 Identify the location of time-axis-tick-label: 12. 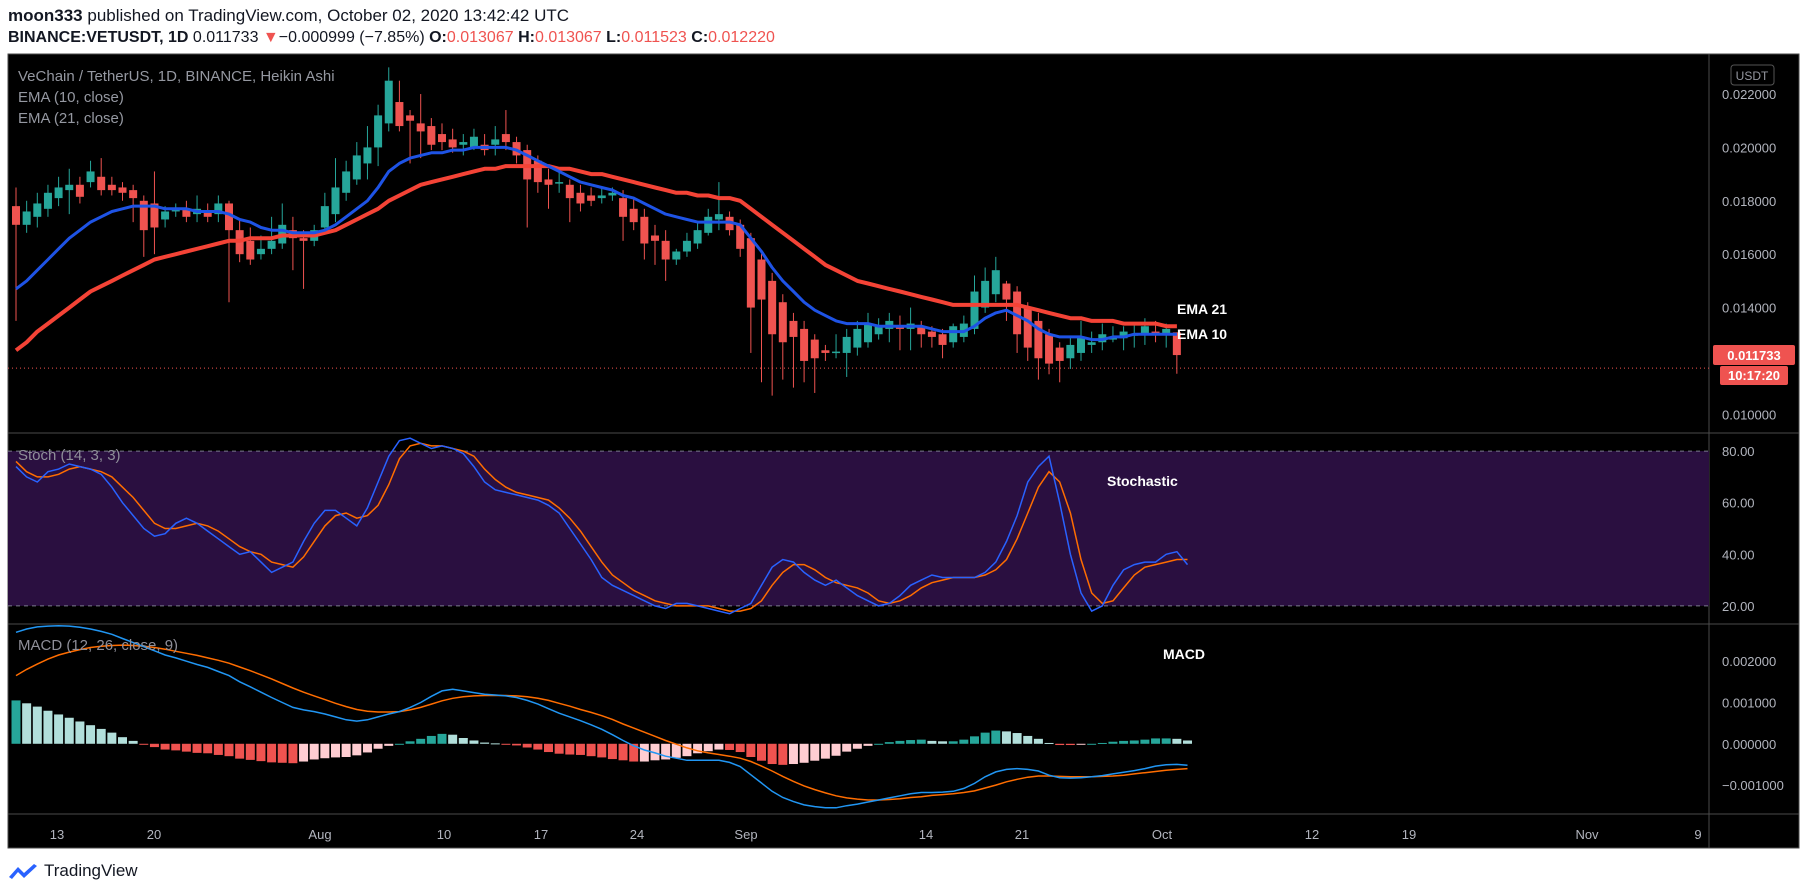
(1312, 834).